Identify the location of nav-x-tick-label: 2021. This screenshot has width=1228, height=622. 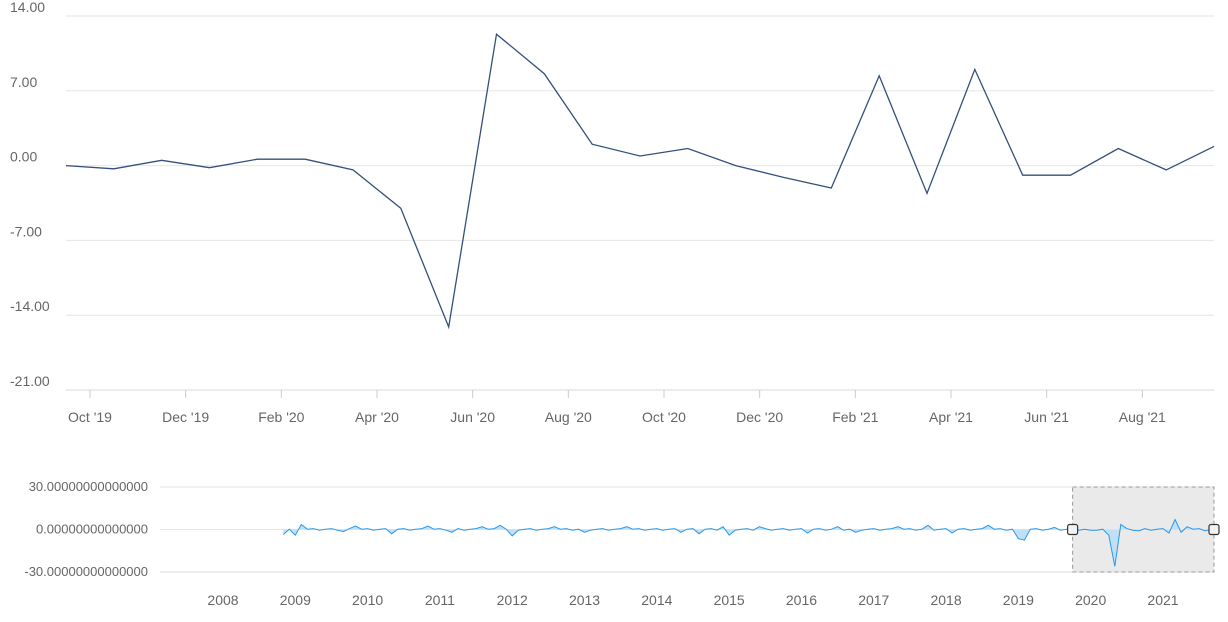
(1162, 600).